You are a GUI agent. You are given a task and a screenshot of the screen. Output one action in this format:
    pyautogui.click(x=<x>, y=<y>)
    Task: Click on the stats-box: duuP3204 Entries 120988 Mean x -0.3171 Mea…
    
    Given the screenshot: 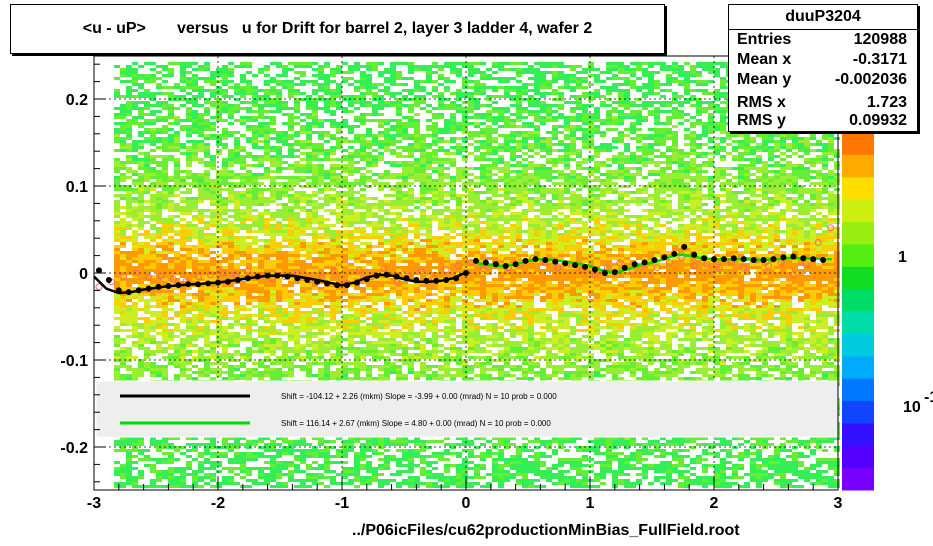 What is the action you would take?
    pyautogui.click(x=823, y=68)
    